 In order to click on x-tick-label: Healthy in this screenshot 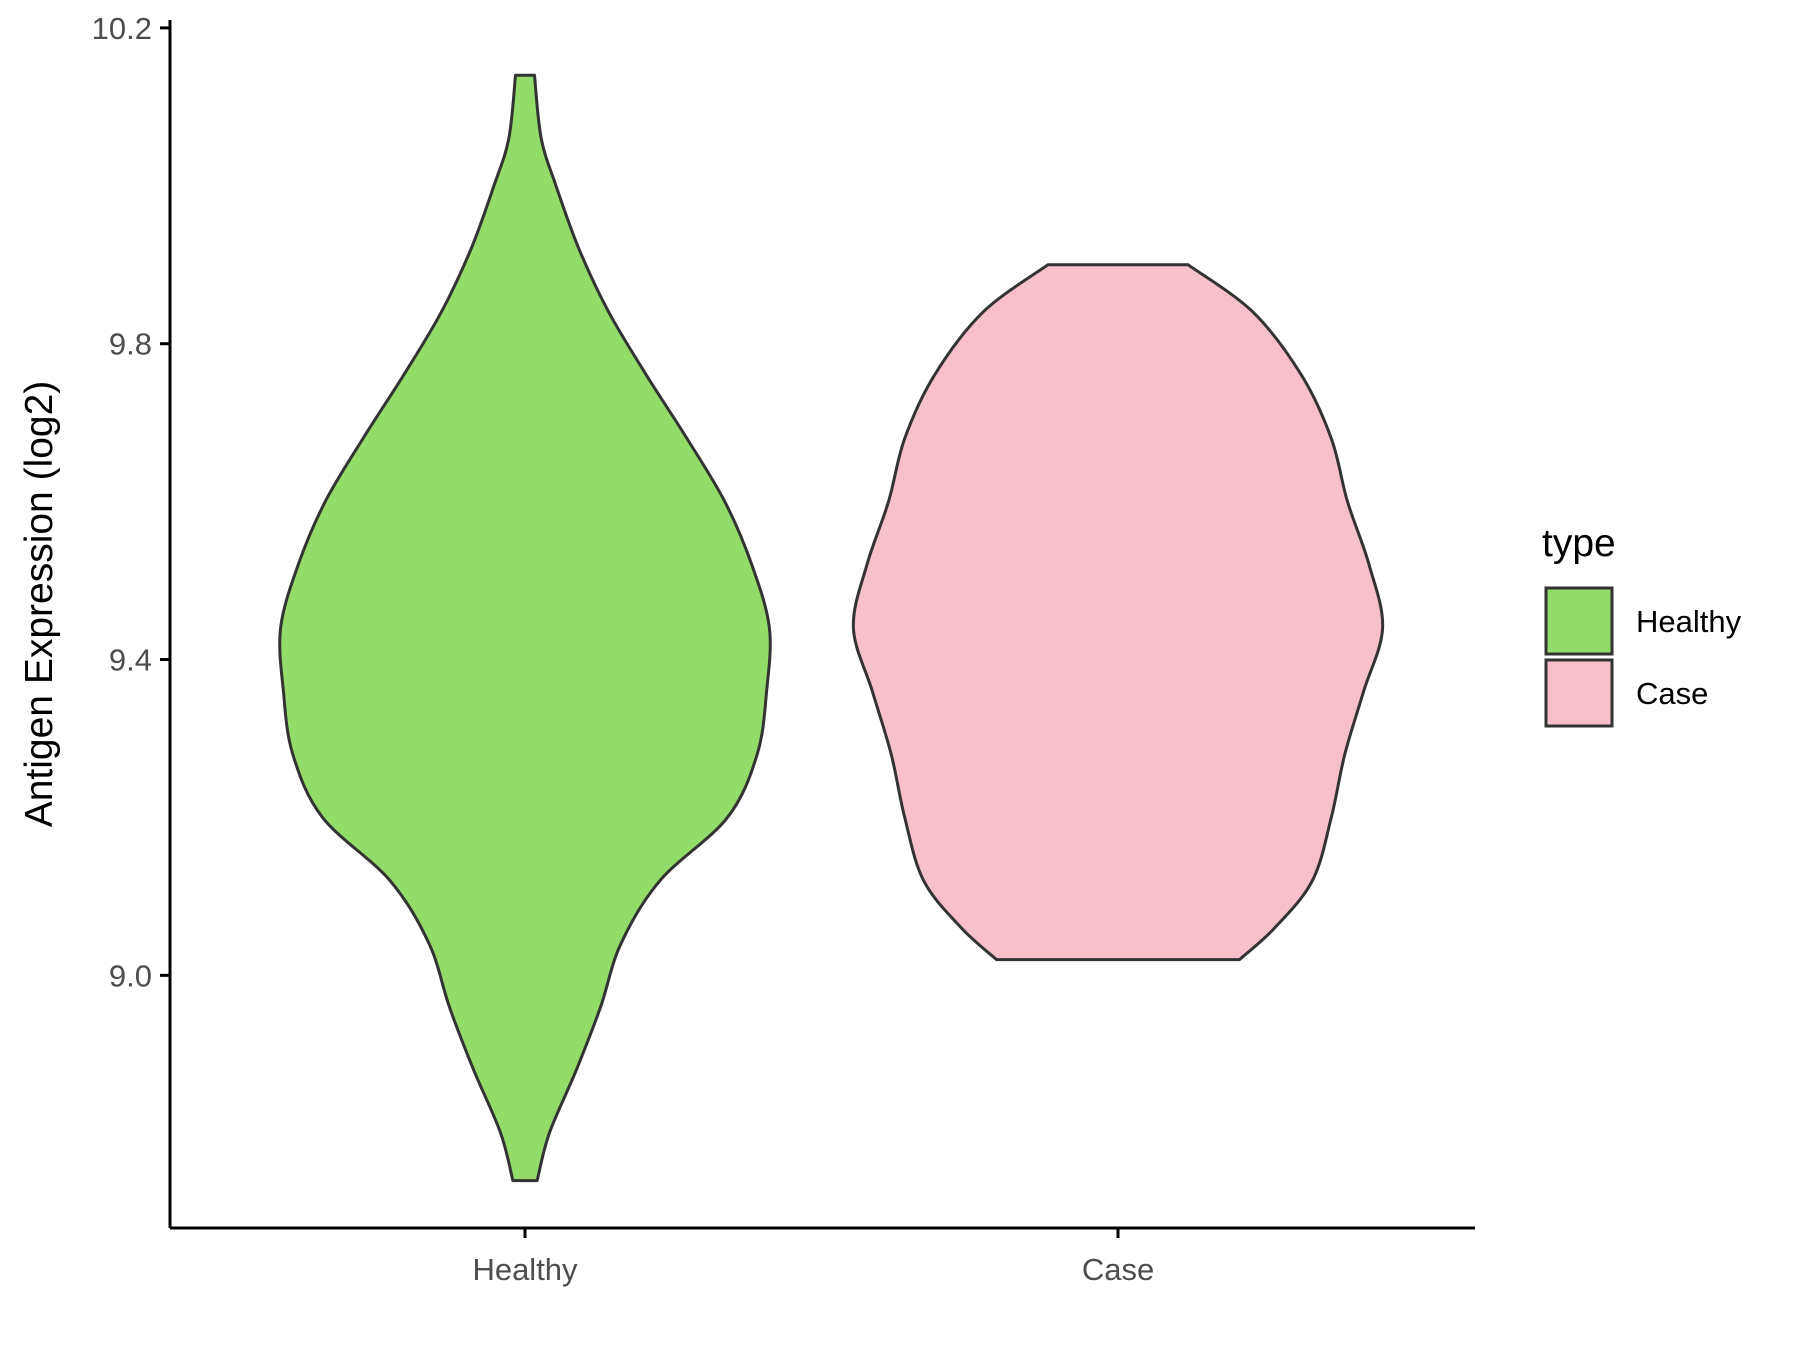, I will do `click(525, 1269)`.